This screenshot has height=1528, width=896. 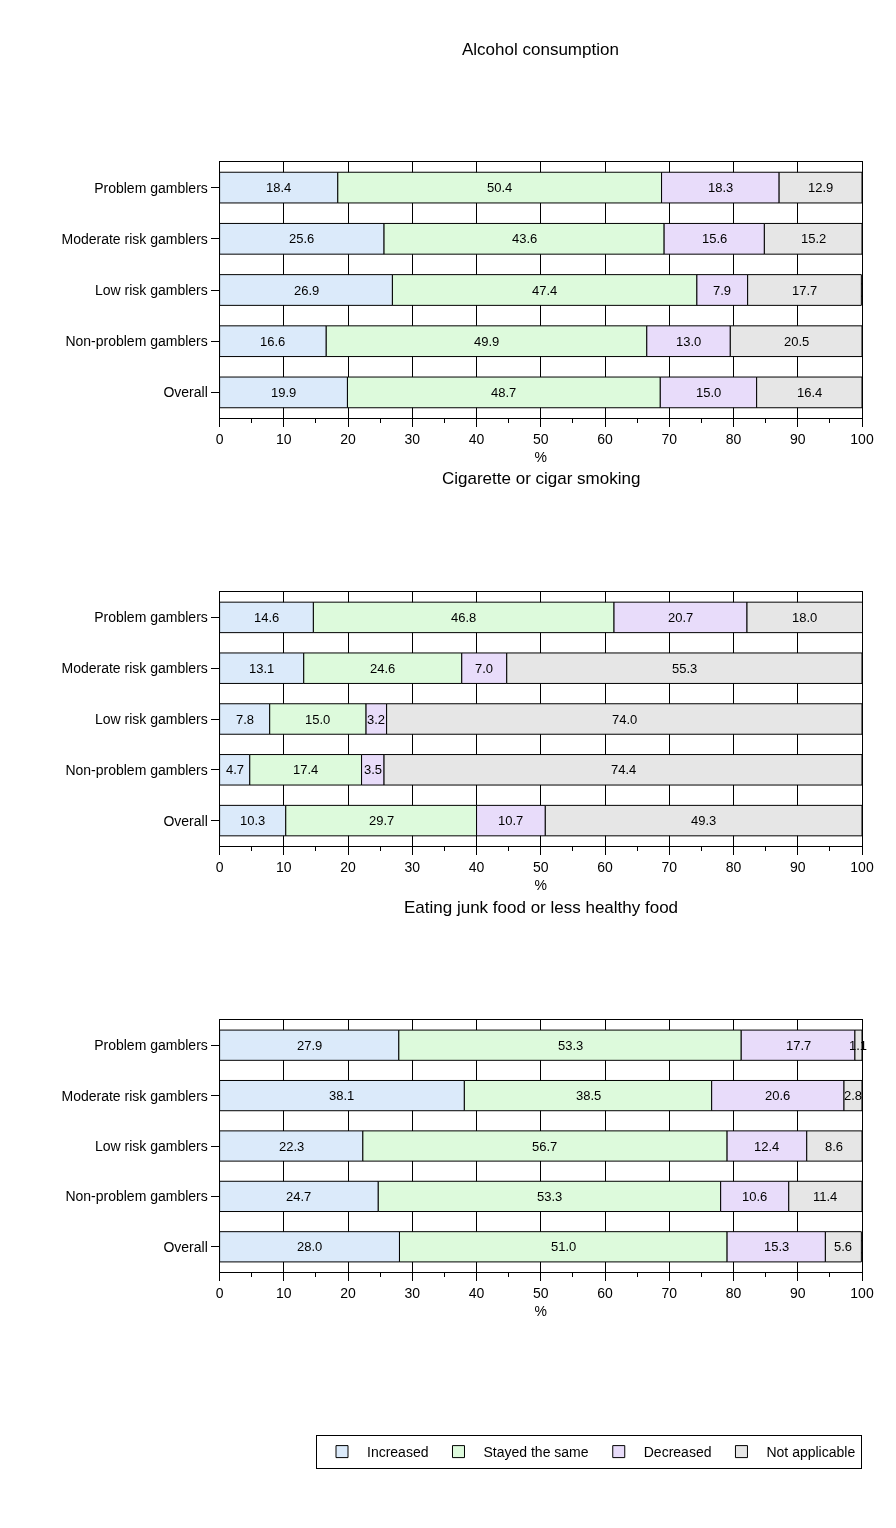 I want to click on x-tick-label: 80, so click(x=733, y=438).